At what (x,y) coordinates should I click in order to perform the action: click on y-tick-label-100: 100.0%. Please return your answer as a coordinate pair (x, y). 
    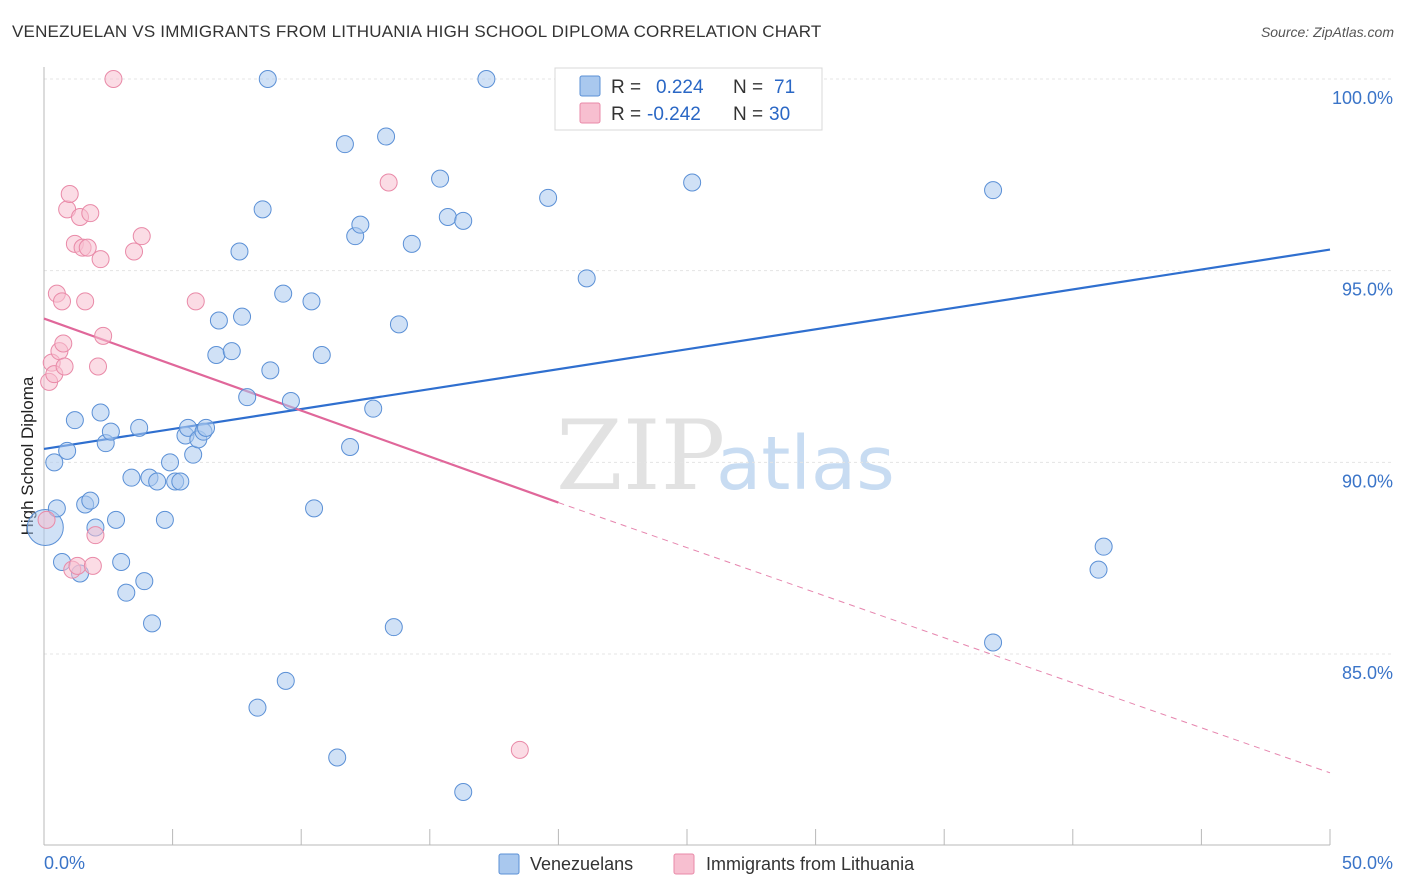
    Looking at the image, I should click on (1362, 98).